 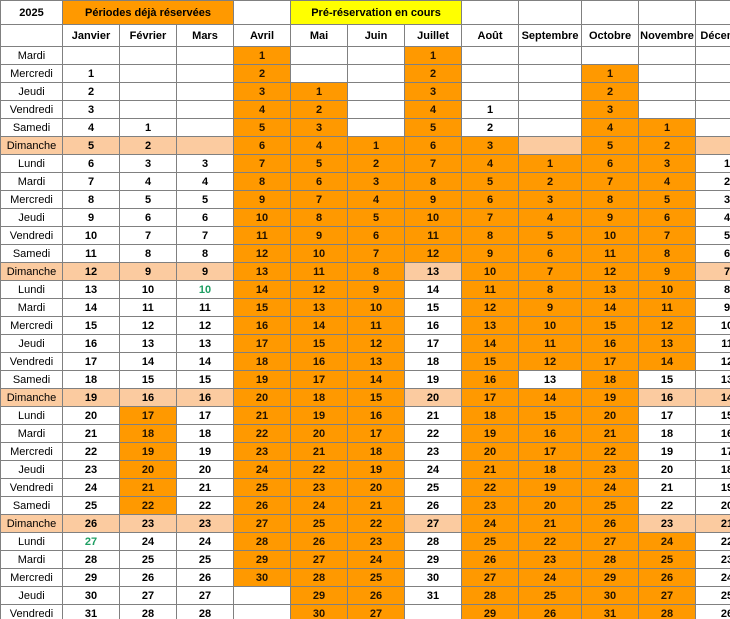 I want to click on date-cell: 28, so click(x=610, y=559).